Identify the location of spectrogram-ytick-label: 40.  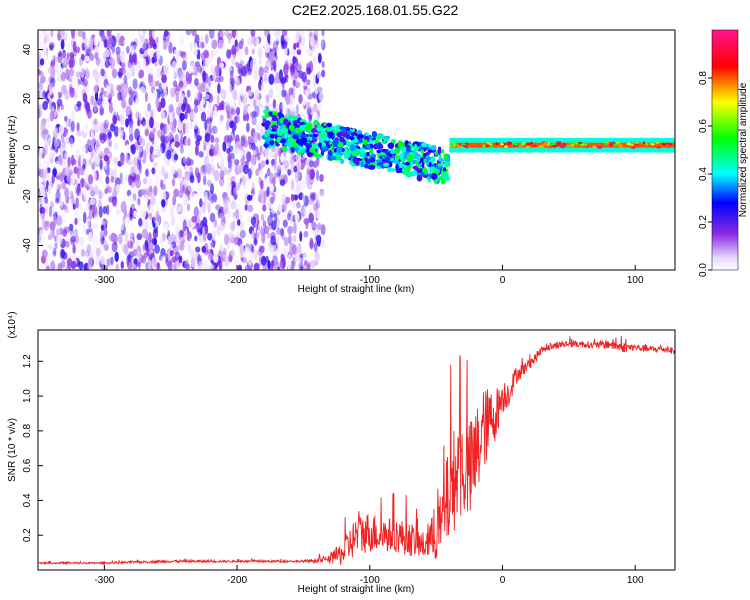
(27, 50).